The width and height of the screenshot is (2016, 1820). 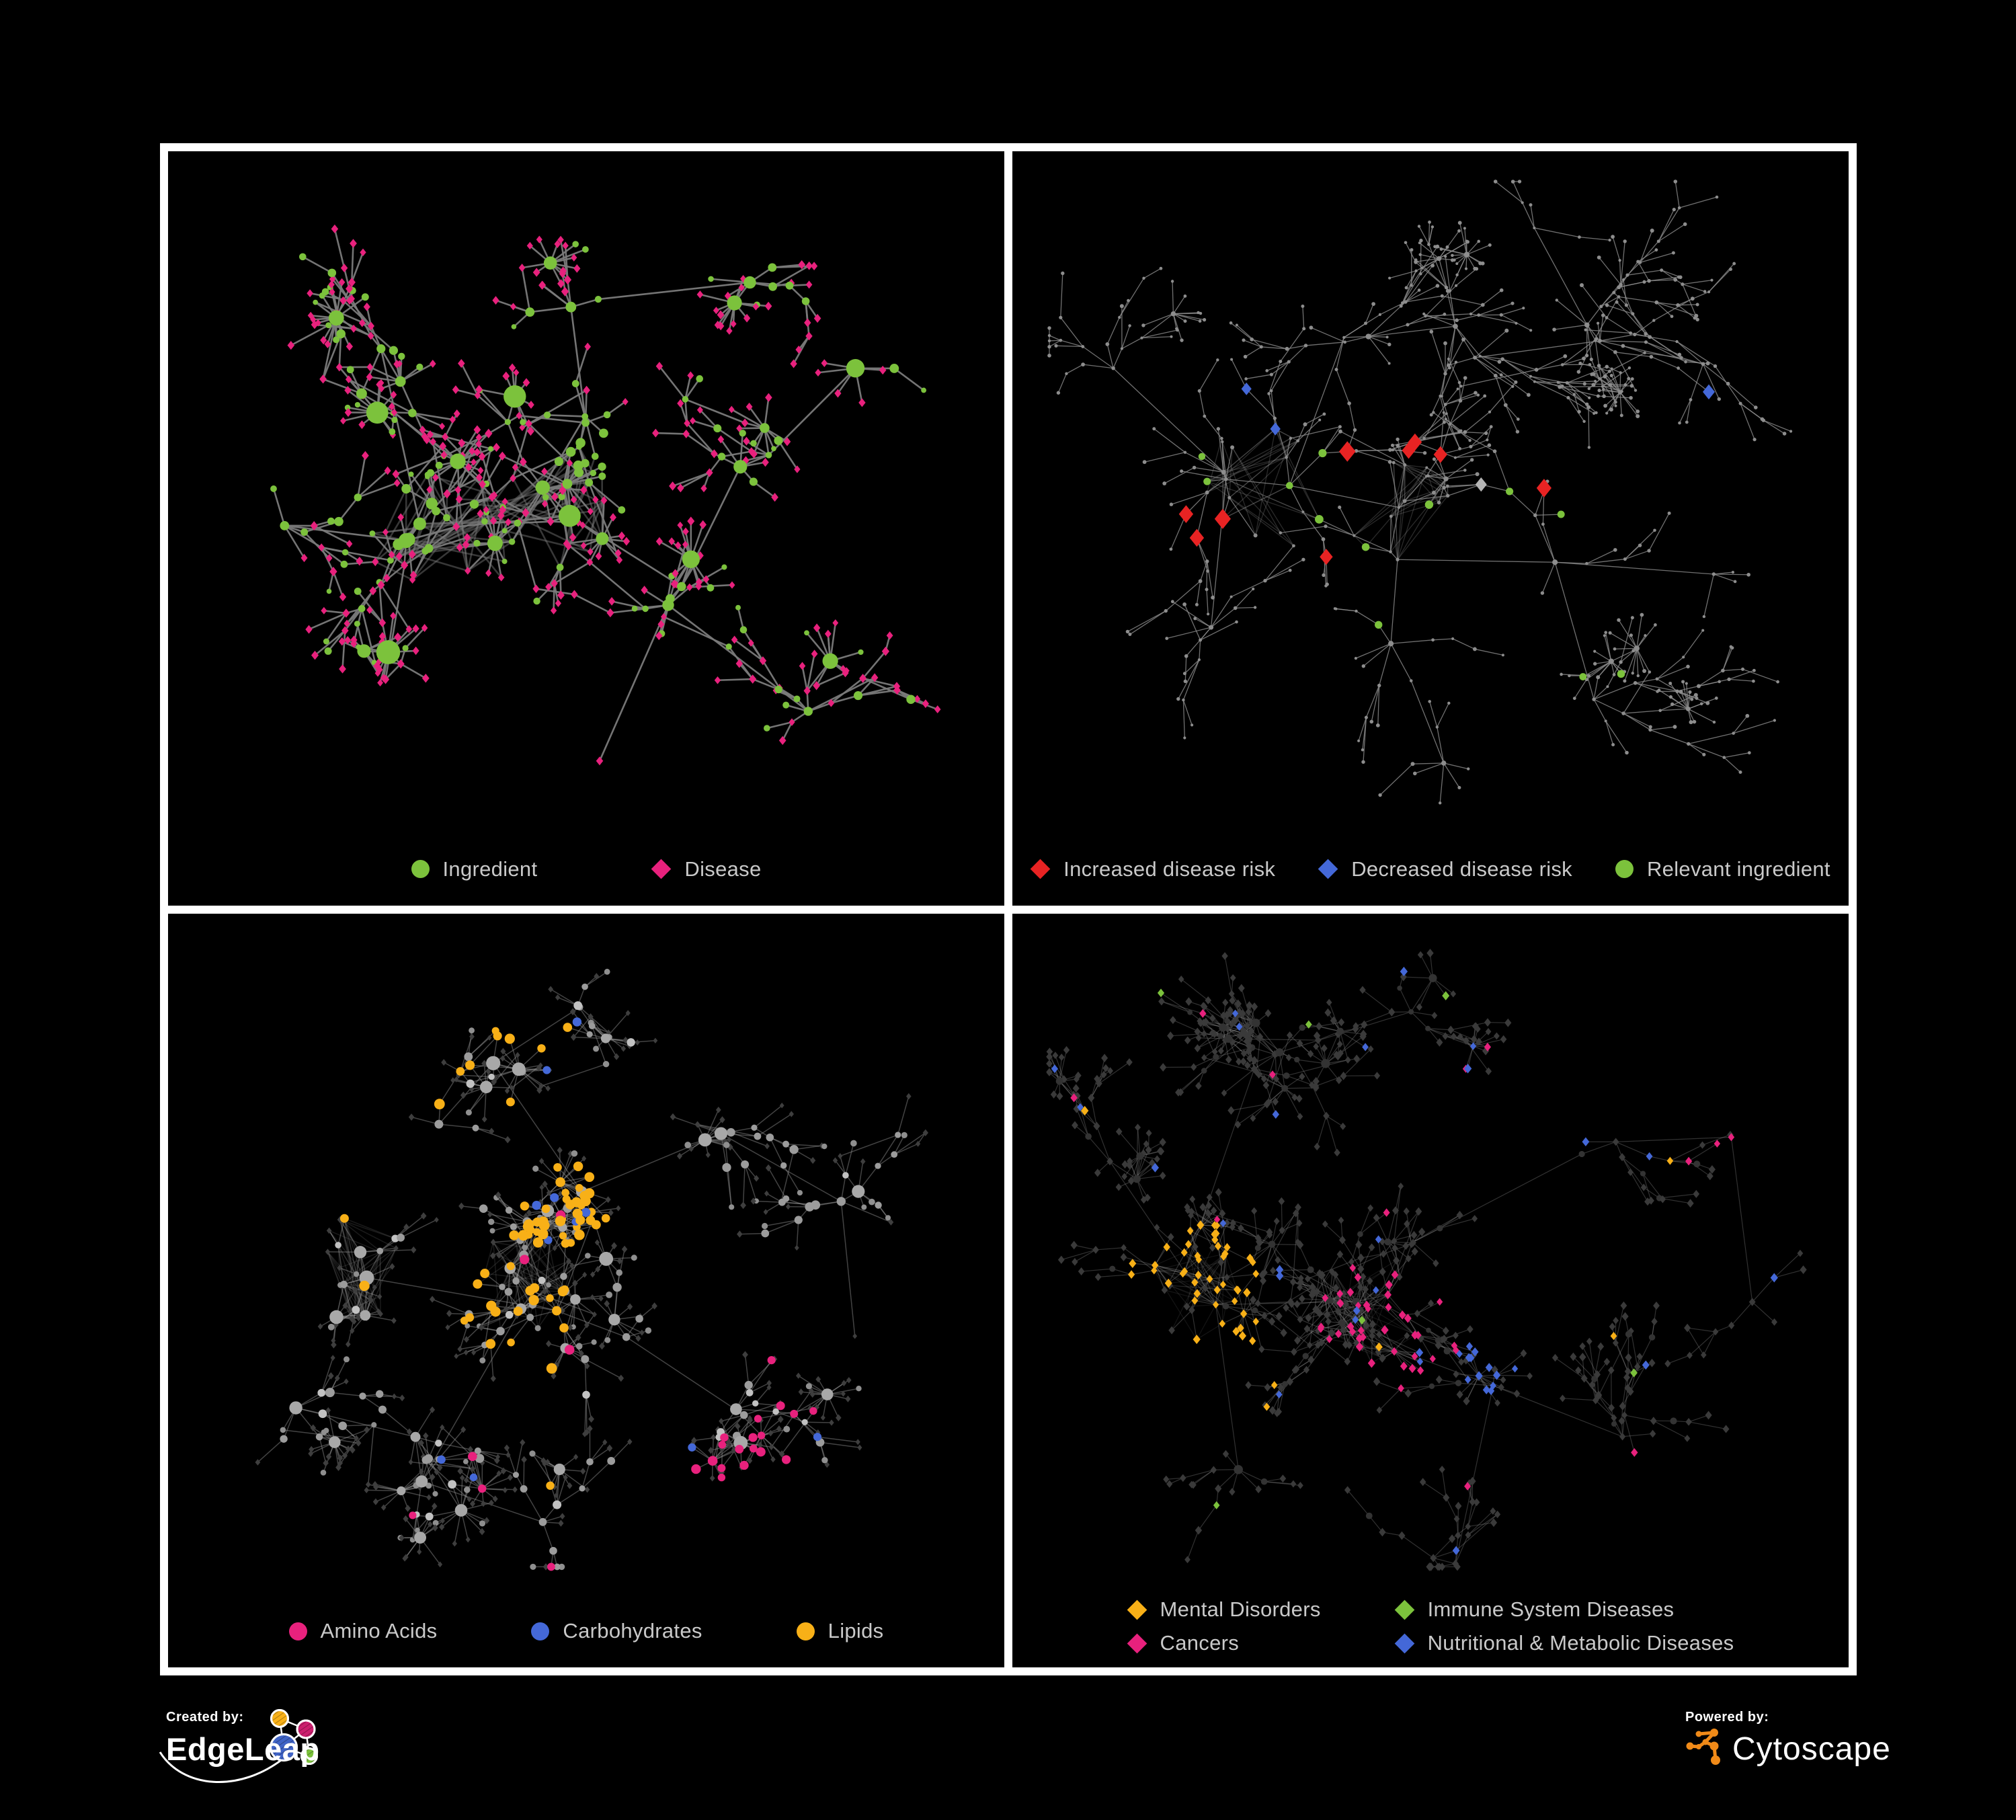 I want to click on legend-label: Immune System Diseases, so click(x=1551, y=1609).